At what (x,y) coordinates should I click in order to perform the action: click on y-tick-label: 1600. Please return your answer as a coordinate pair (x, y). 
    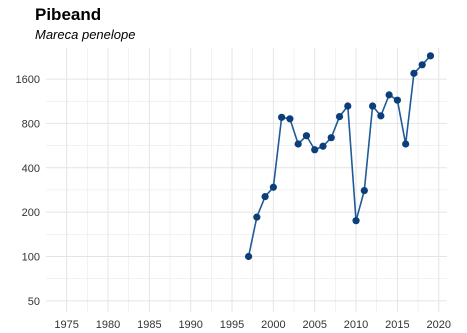
    Looking at the image, I should click on (28, 80).